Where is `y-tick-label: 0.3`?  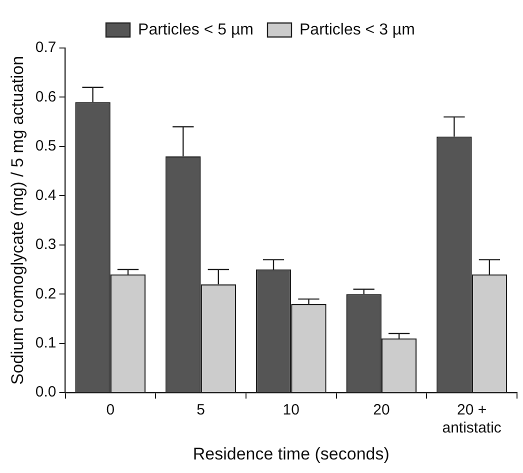 y-tick-label: 0.3 is located at coordinates (45, 245).